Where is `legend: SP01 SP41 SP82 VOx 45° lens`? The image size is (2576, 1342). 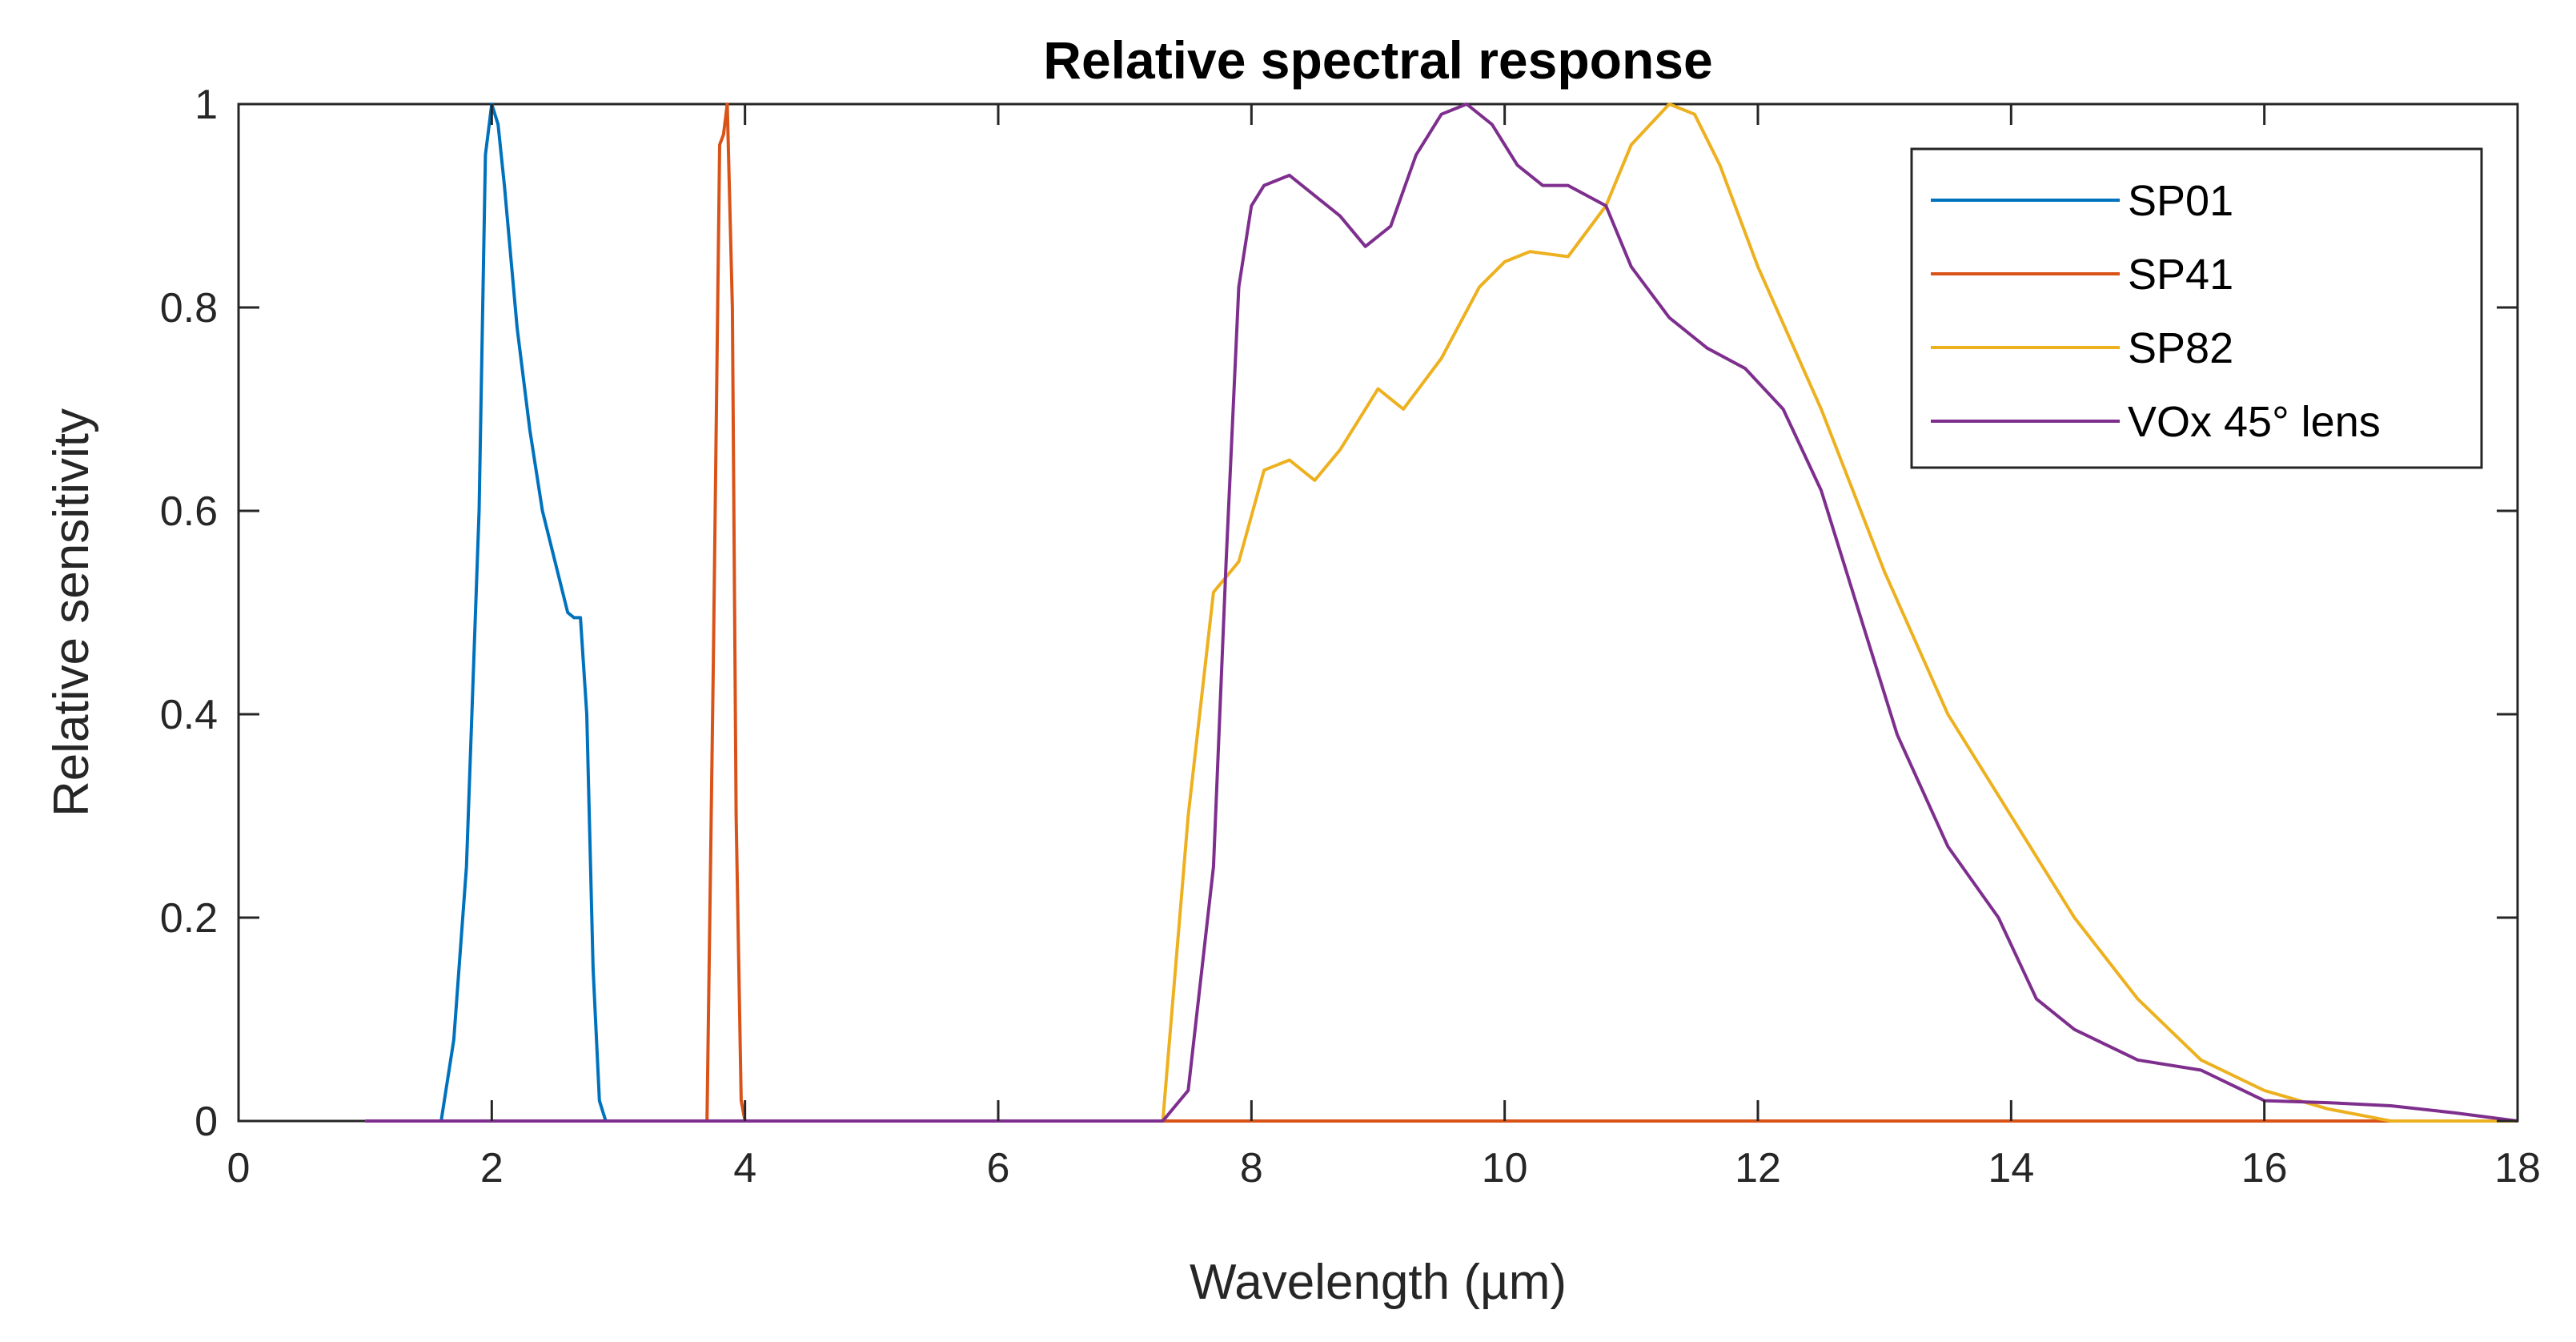
legend: SP01 SP41 SP82 VOx 45° lens is located at coordinates (2196, 308).